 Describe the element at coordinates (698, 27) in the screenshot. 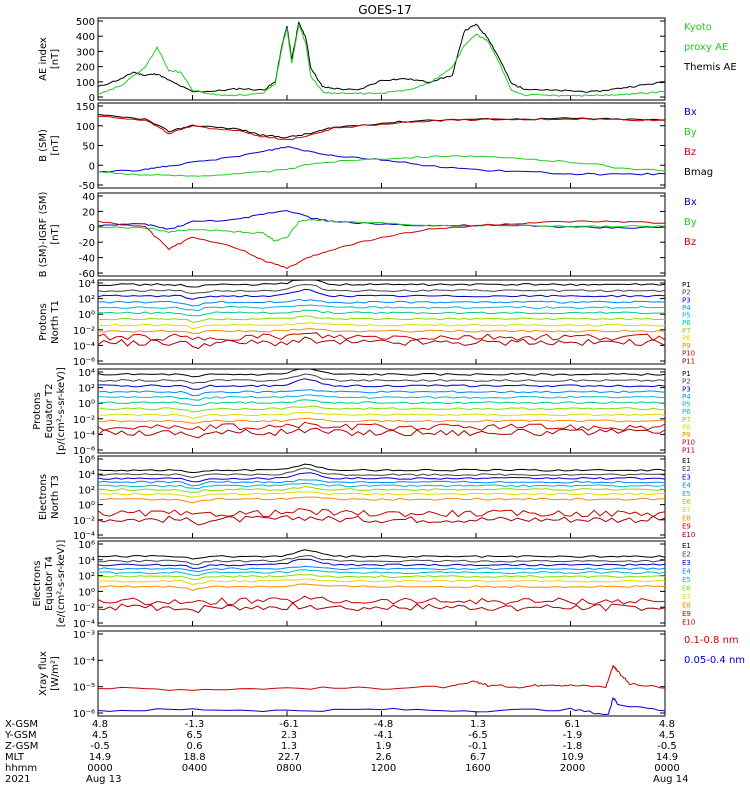

I see `legend-entry: Kyoto` at that location.